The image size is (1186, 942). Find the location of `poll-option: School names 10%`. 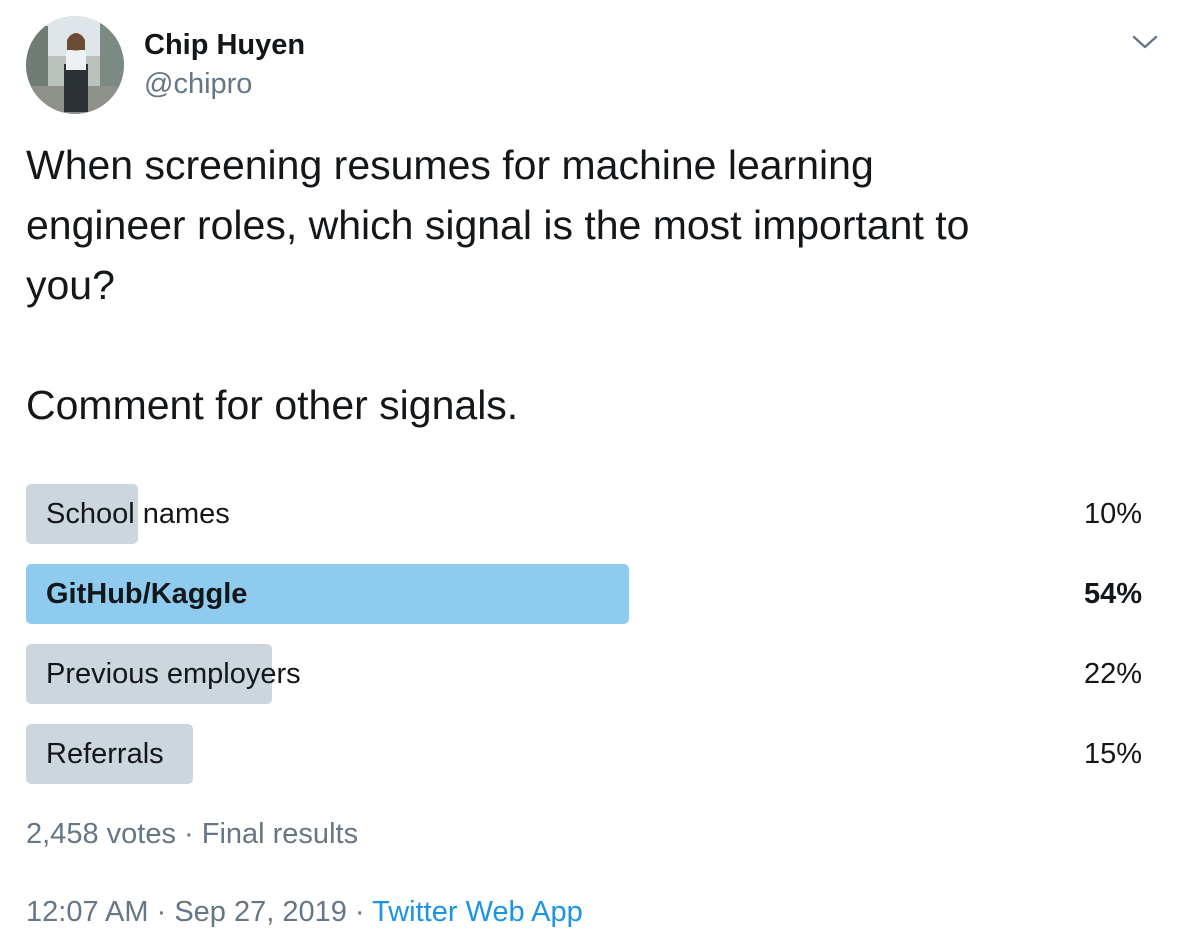

poll-option: School names 10% is located at coordinates (584, 514).